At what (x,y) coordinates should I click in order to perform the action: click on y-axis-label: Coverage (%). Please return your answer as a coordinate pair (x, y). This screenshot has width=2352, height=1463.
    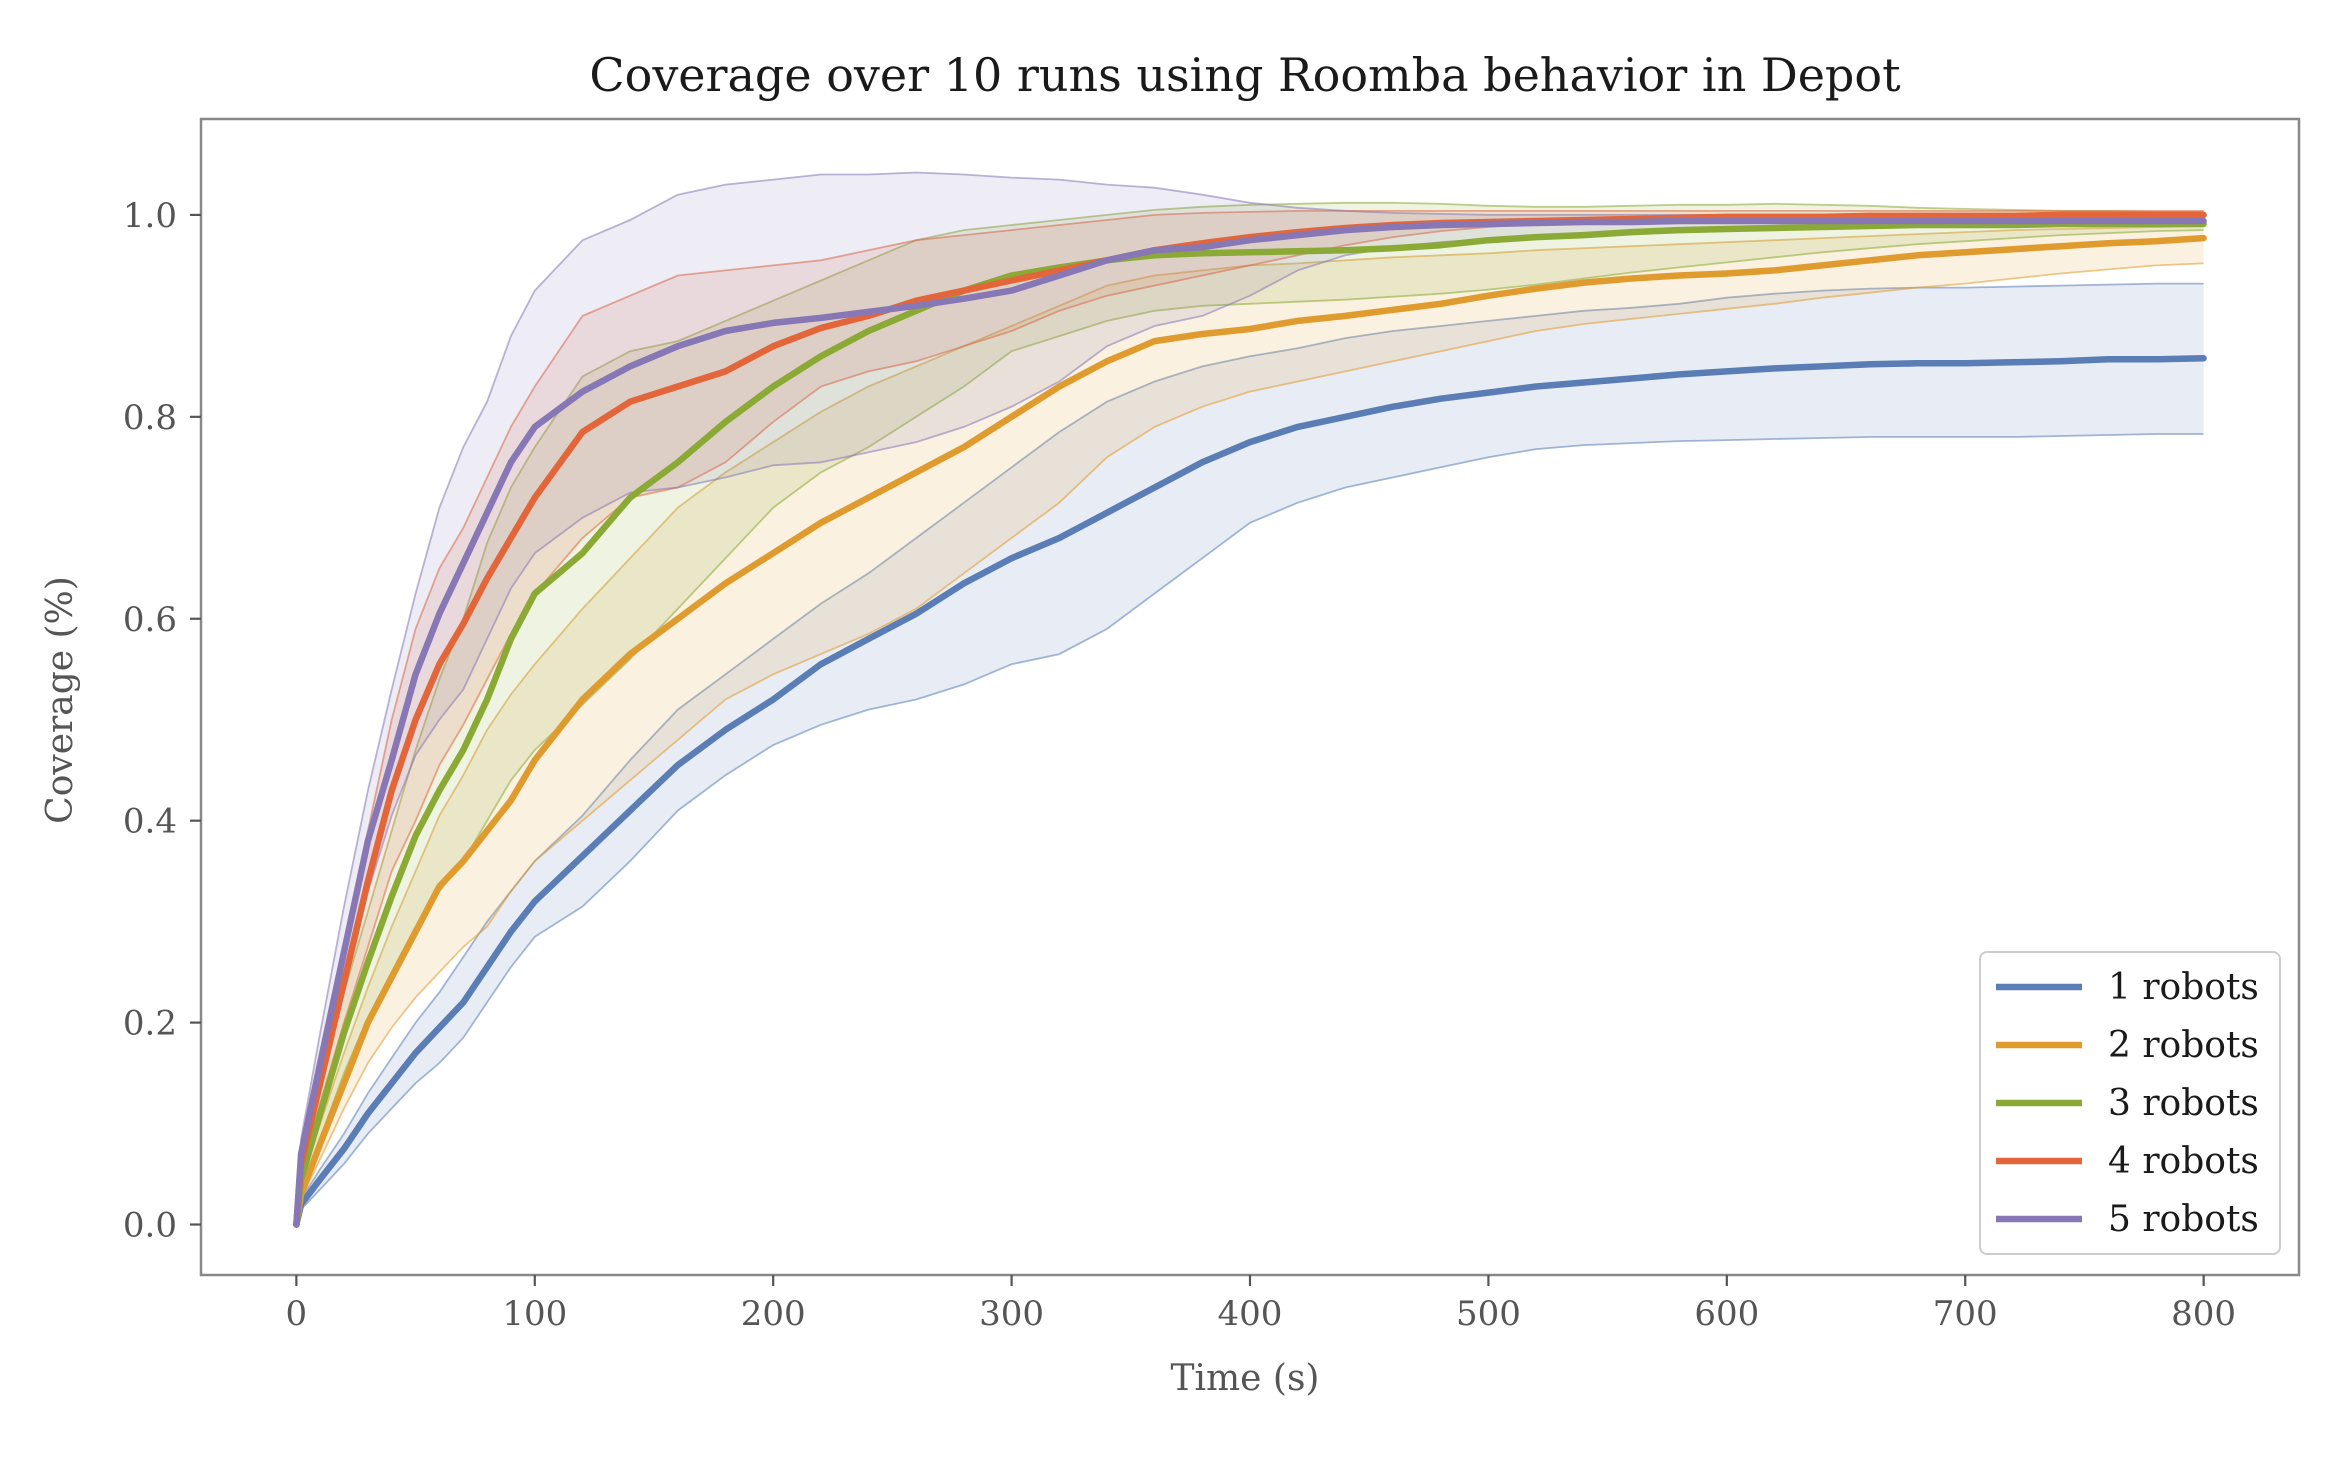
    Looking at the image, I should click on (60, 700).